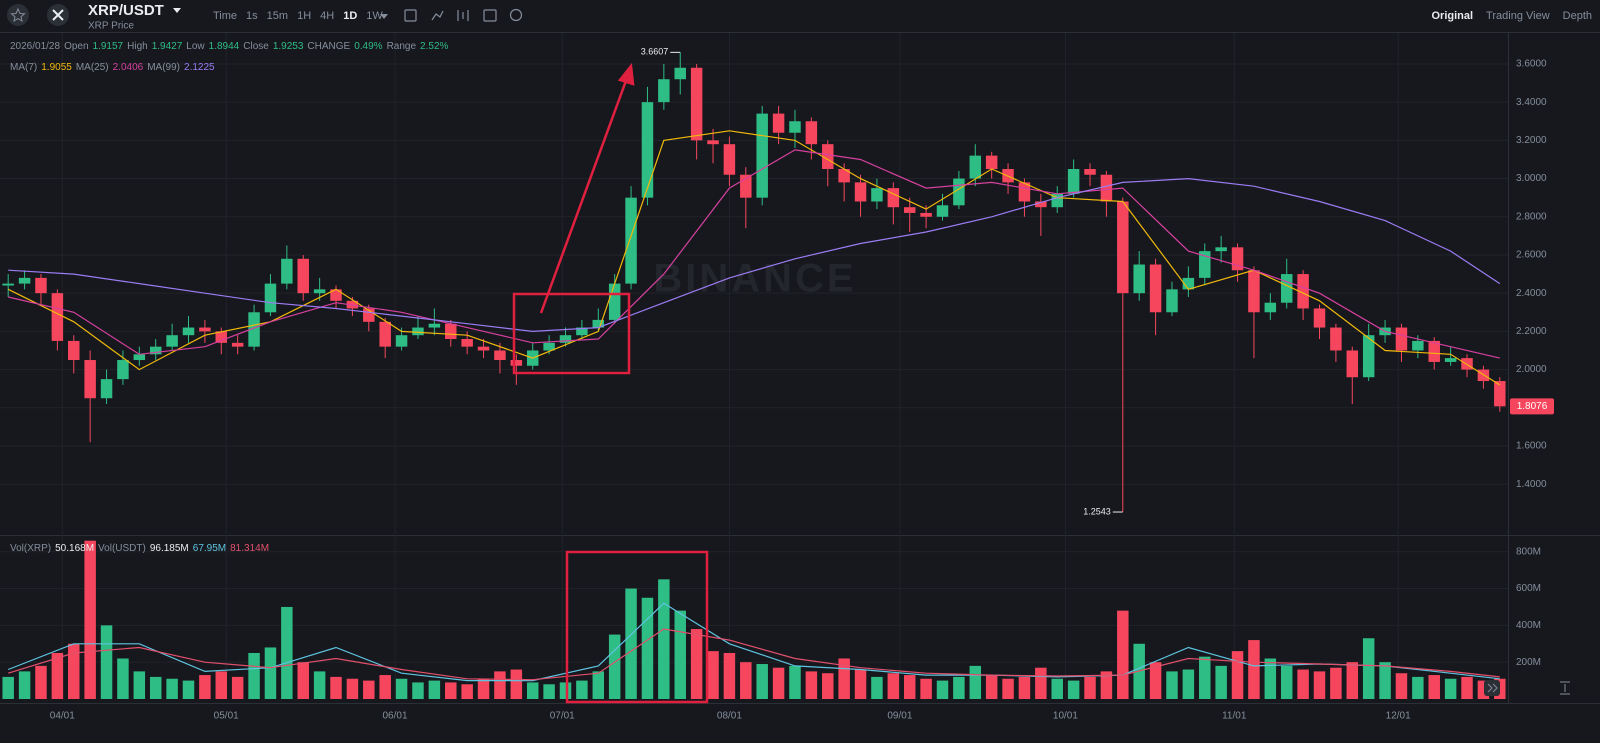  Describe the element at coordinates (30, 548) in the screenshot. I see `volume-label: Vol(XRP)` at that location.